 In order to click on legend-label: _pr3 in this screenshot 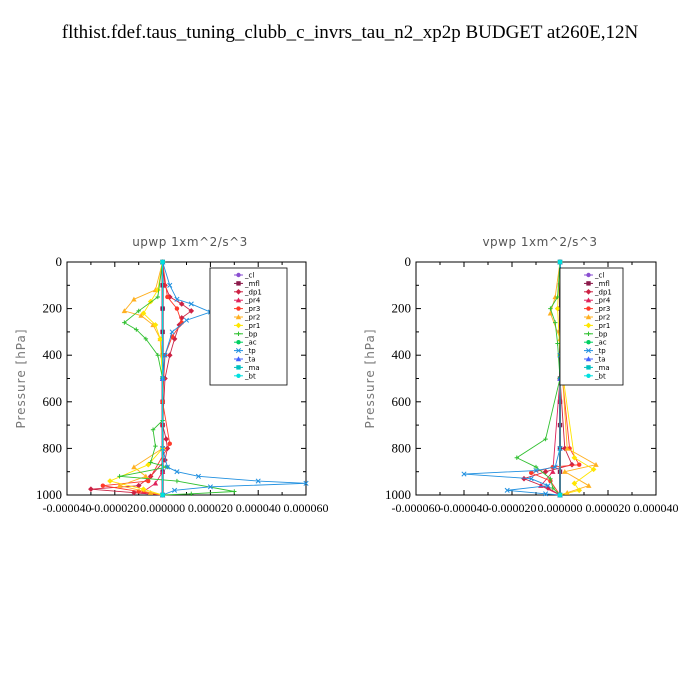, I will do `click(602, 309)`.